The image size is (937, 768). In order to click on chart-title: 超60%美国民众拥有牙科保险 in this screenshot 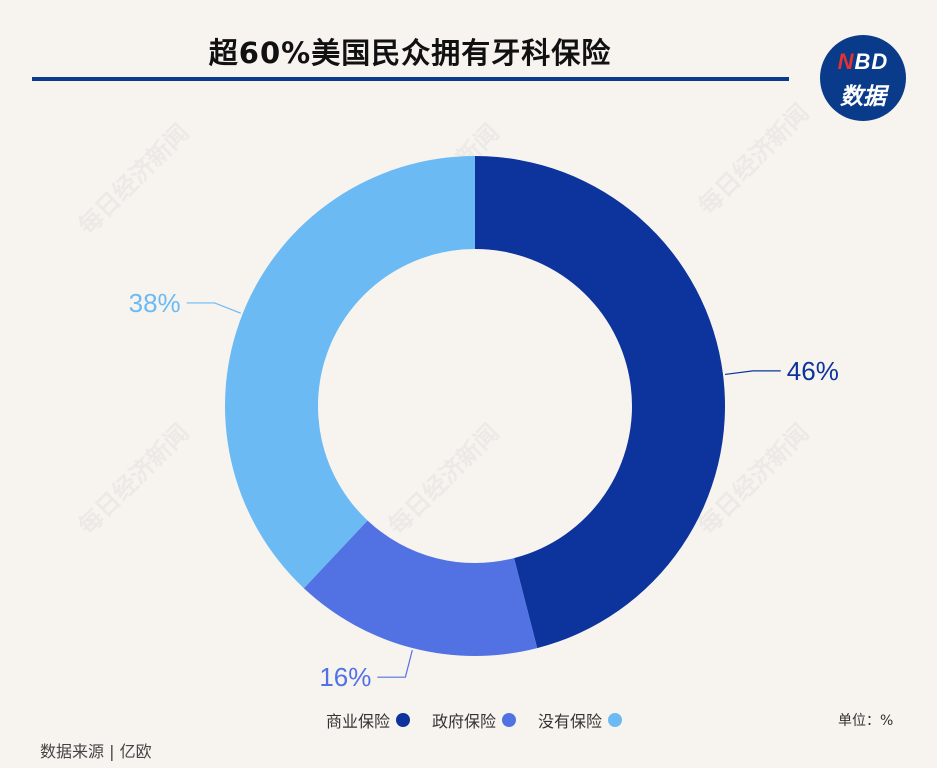, I will do `click(410, 53)`.